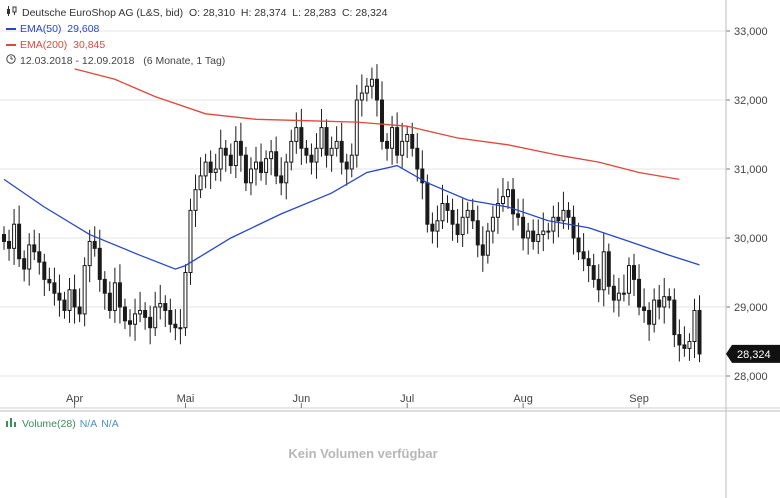 The width and height of the screenshot is (780, 498). I want to click on x-tick-label: Aug, so click(523, 399).